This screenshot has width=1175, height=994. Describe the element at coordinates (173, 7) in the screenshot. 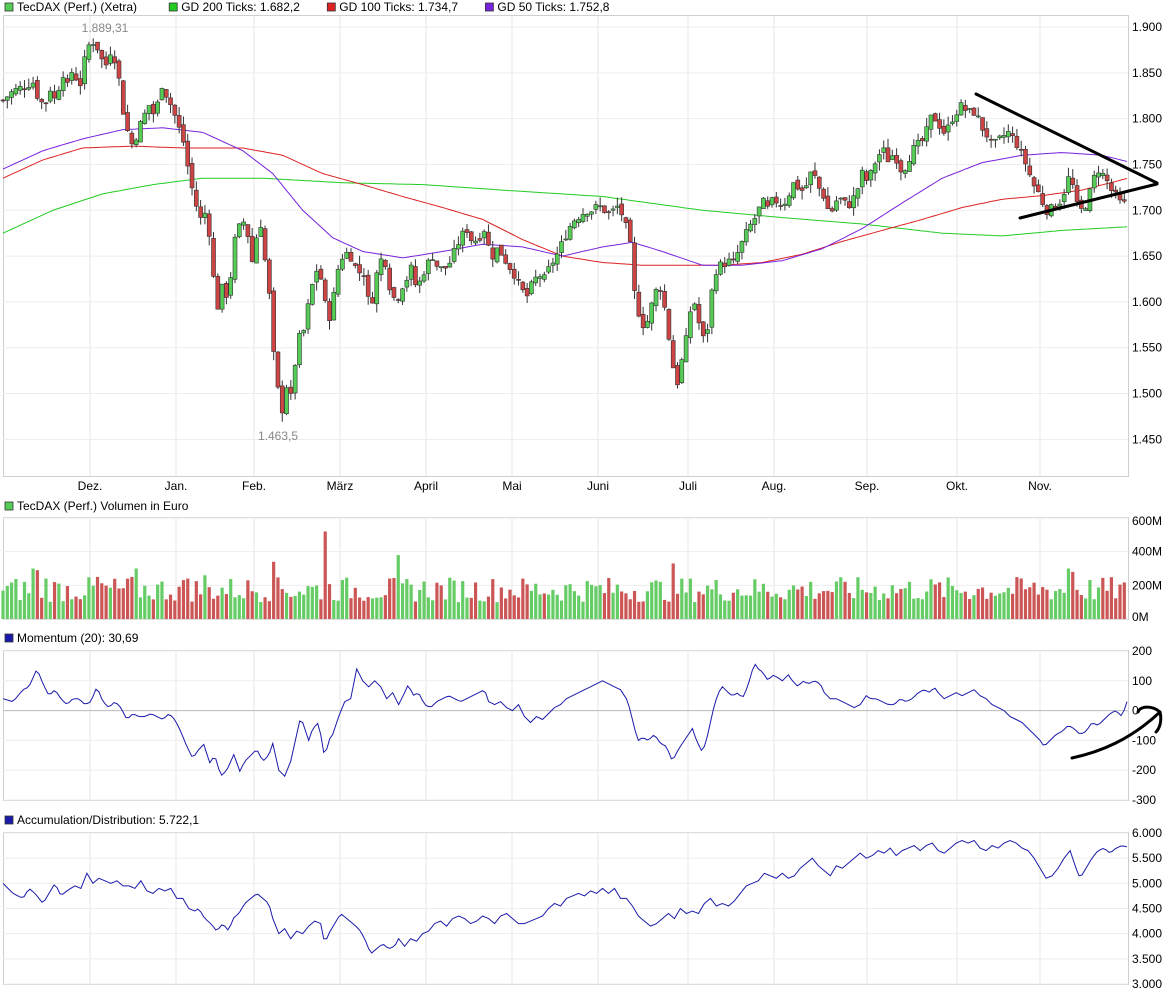

I see `legend-swatch` at that location.